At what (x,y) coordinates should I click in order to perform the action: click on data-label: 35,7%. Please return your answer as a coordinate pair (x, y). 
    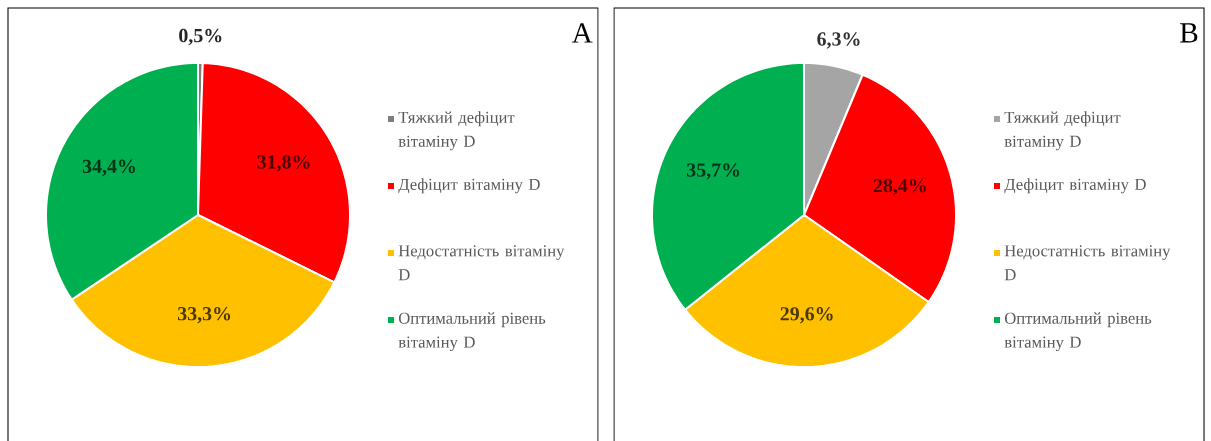
    Looking at the image, I should click on (713, 171).